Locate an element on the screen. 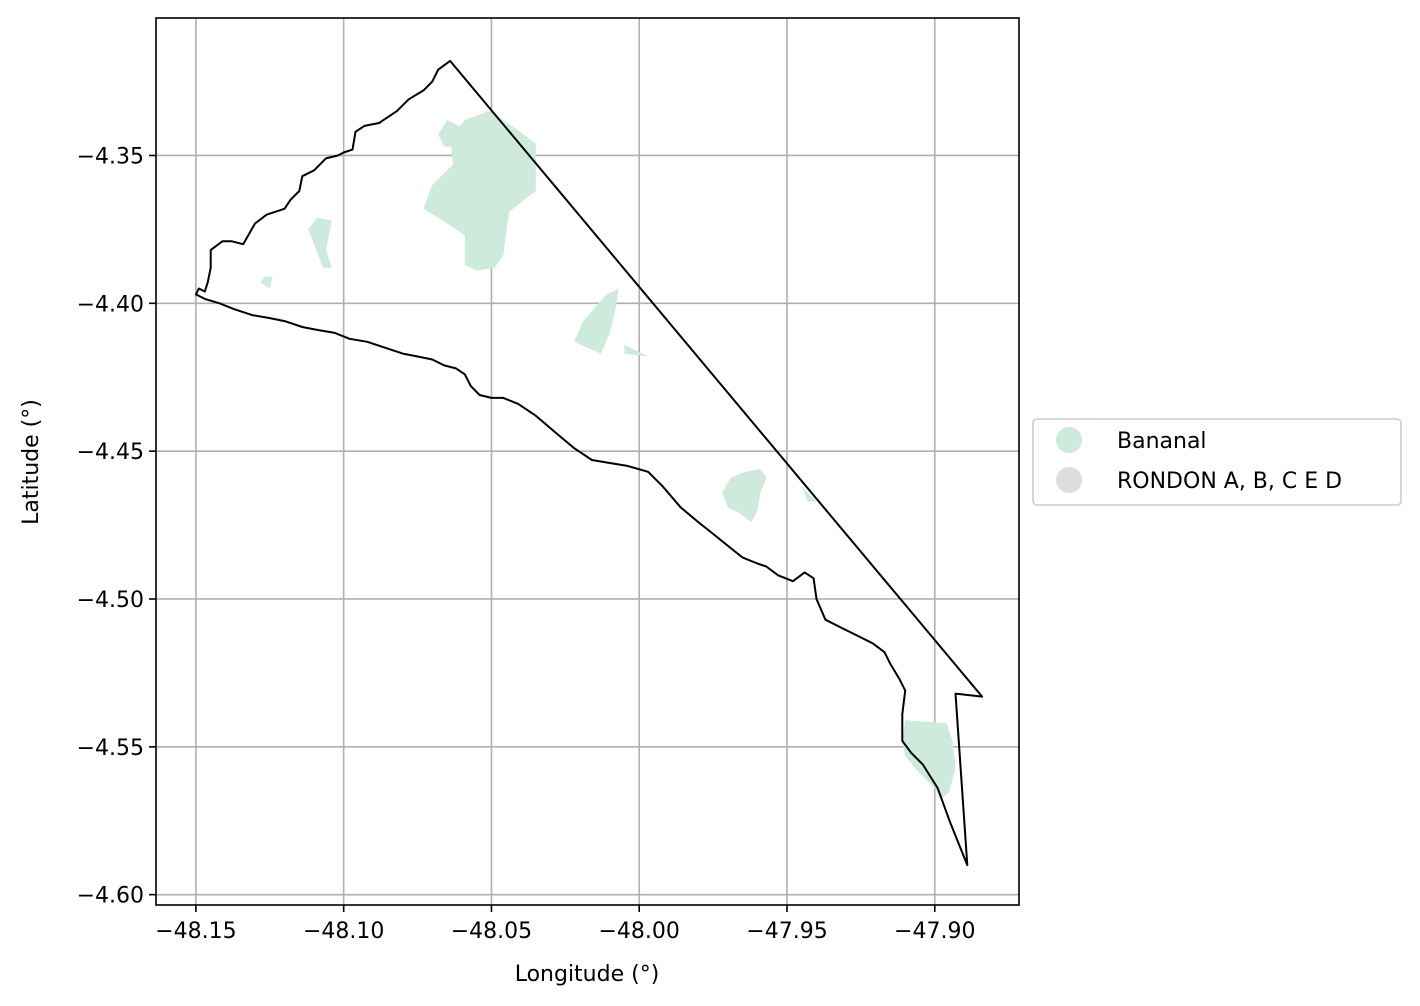 This screenshot has width=1420, height=1006. y-tick-label: −4.55 is located at coordinates (110, 748).